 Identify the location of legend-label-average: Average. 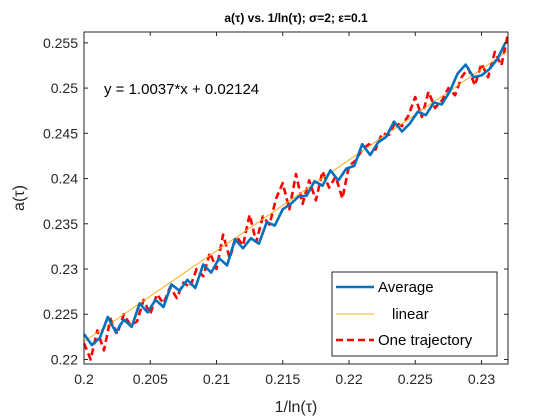
(406, 287).